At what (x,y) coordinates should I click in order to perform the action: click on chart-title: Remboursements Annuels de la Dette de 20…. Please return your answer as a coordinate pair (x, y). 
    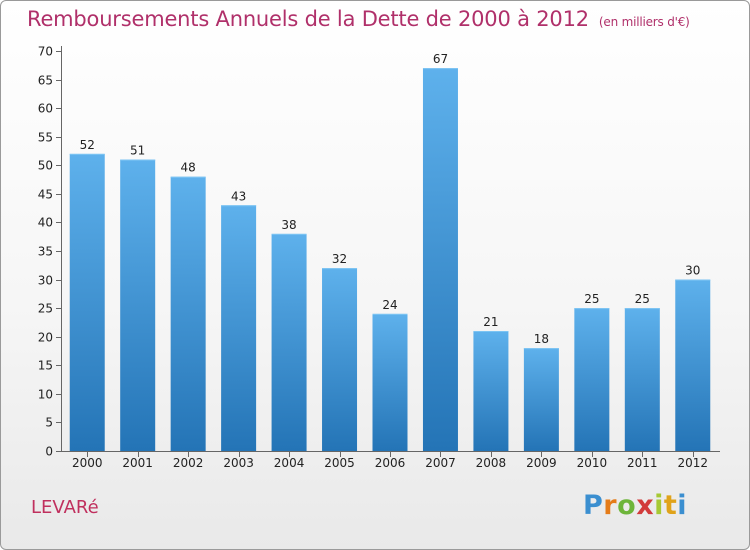
    Looking at the image, I should click on (358, 19).